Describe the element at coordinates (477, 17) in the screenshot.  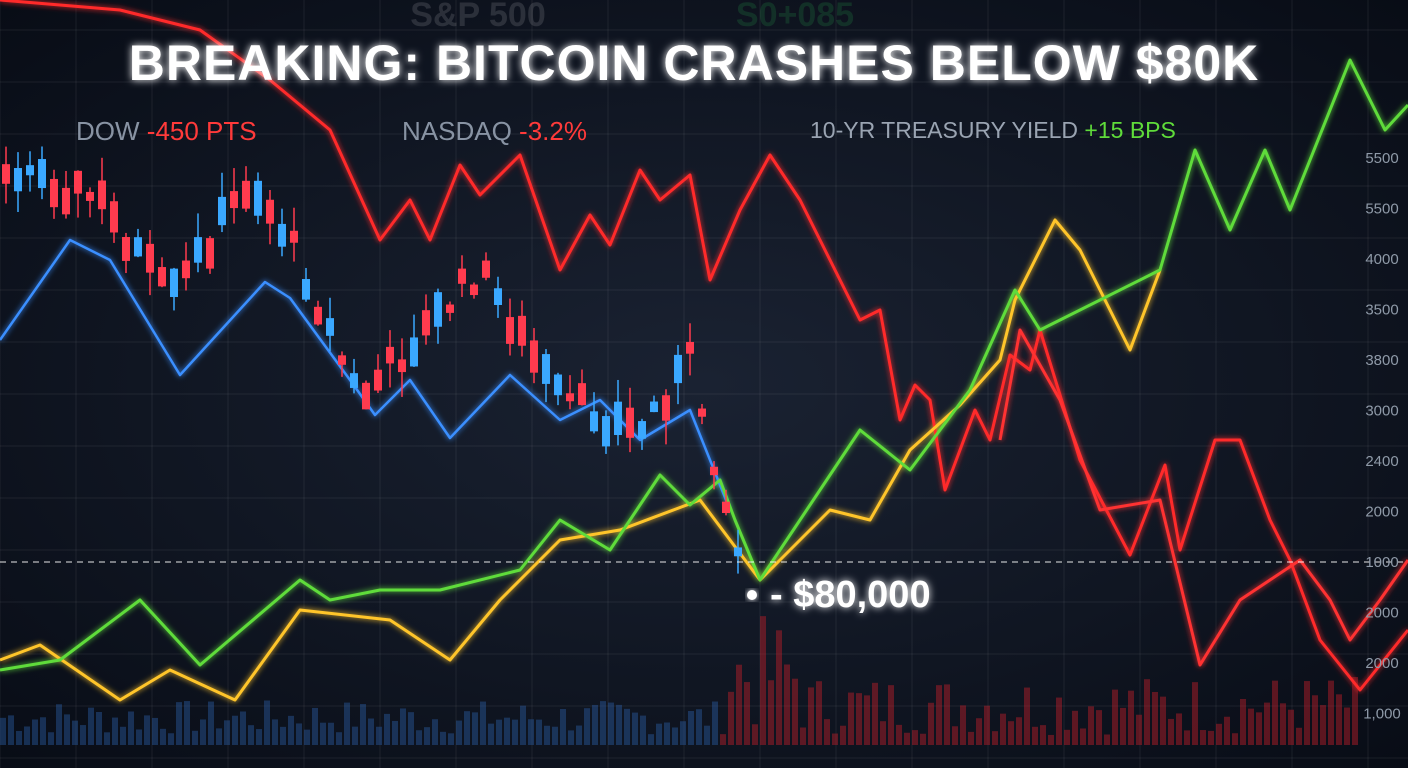
I see `background-label: S&P 500` at that location.